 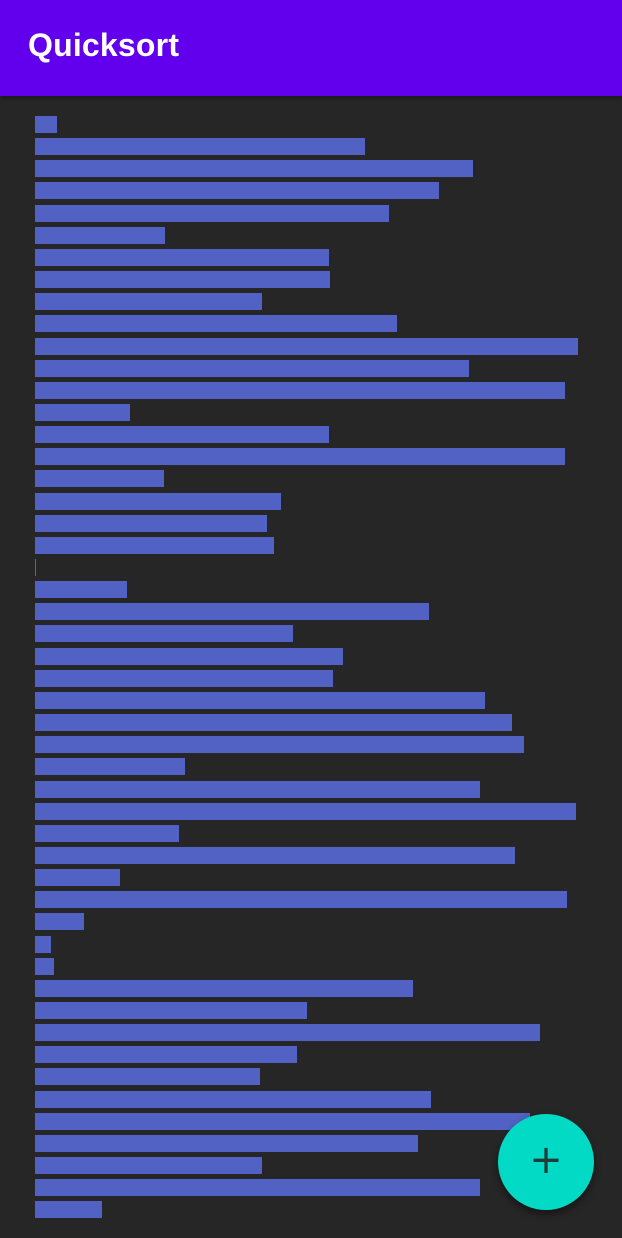 I want to click on add-button: +, so click(x=546, y=1162).